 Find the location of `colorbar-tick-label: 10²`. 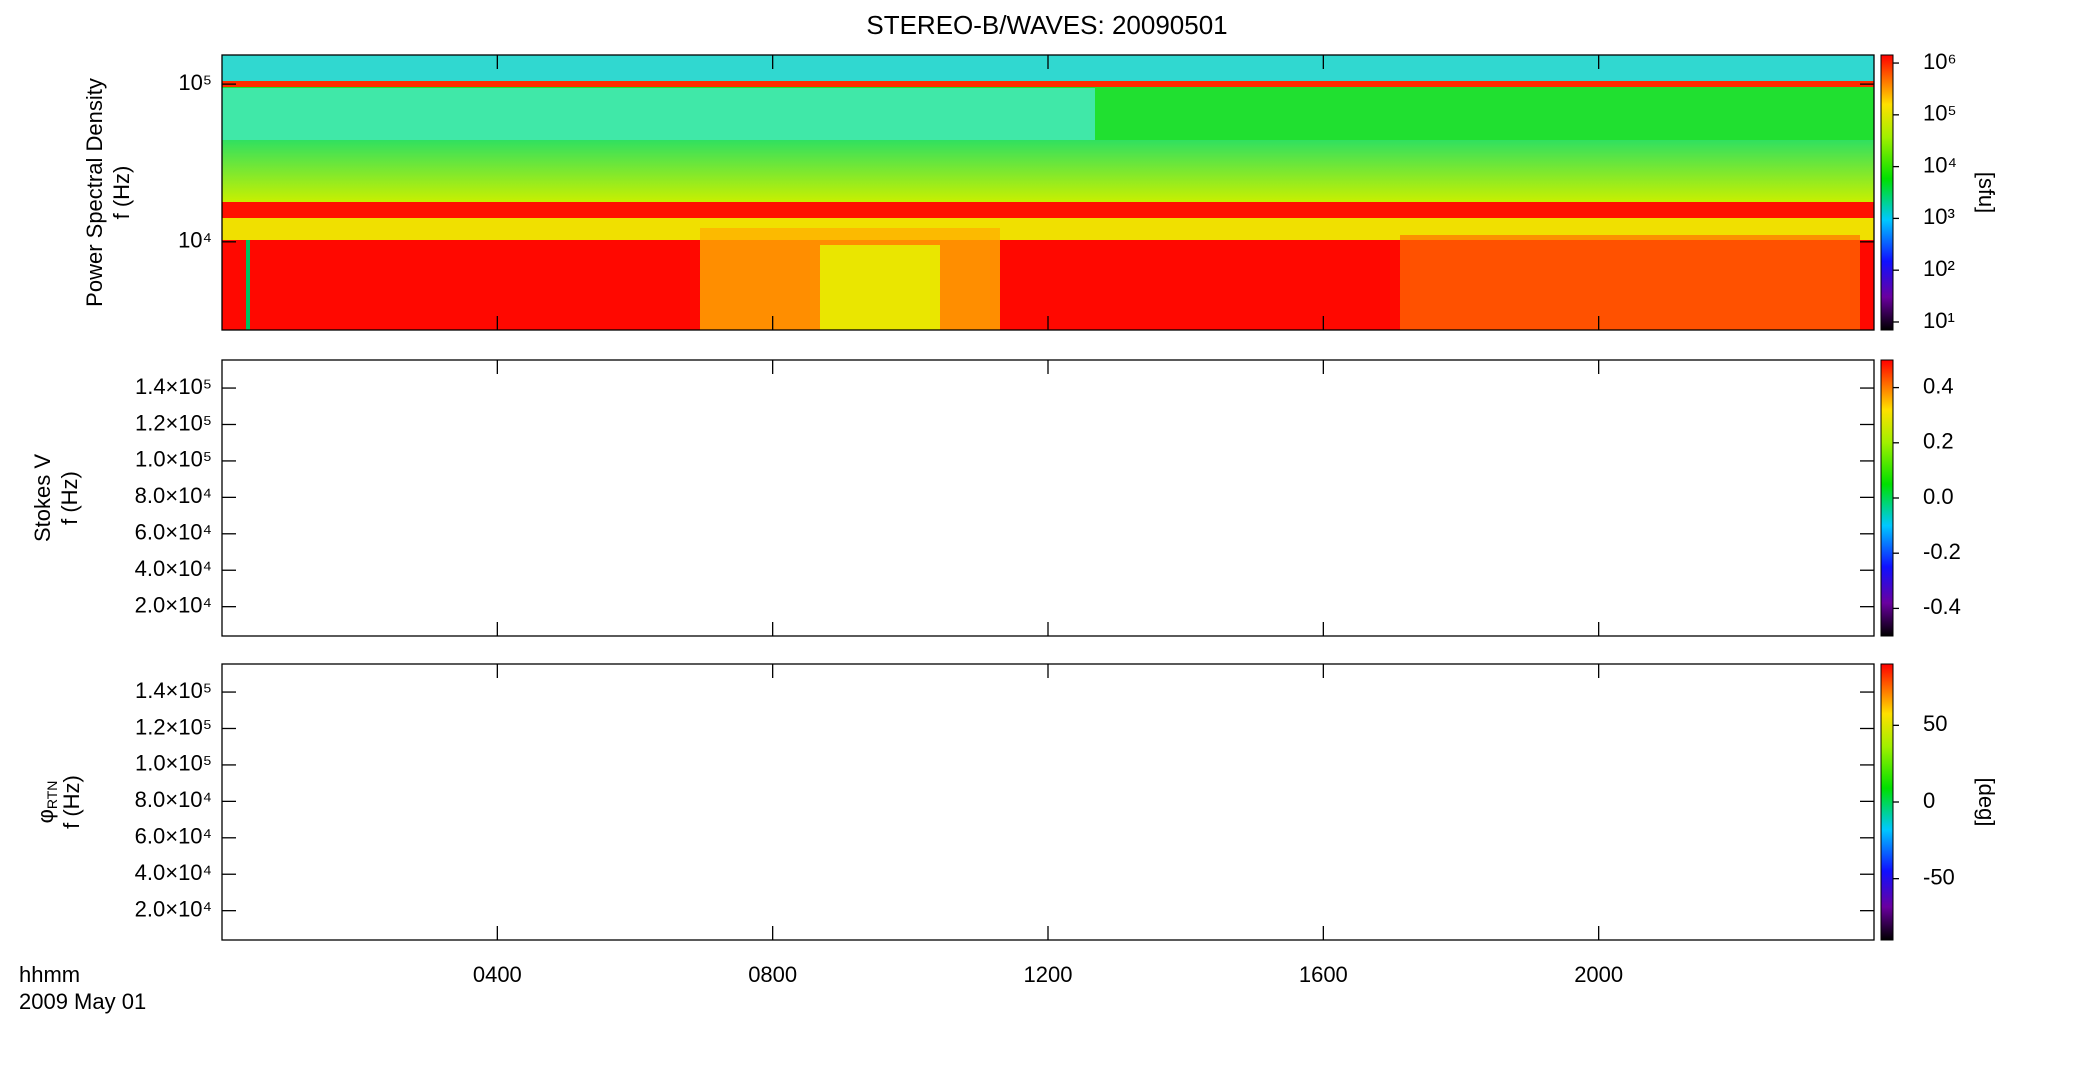

colorbar-tick-label: 10² is located at coordinates (1939, 268).